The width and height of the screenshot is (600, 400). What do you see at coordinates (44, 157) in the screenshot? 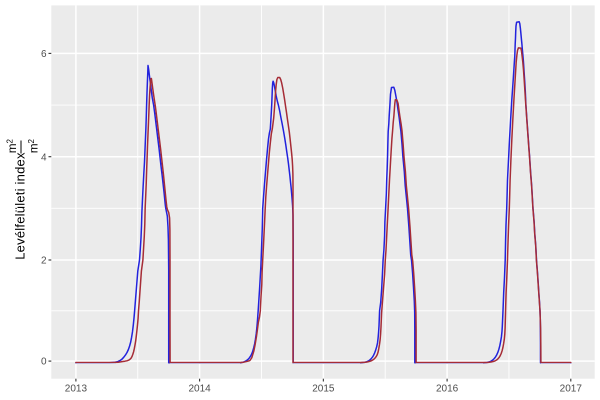
I see `svg-text: 4` at bounding box center [44, 157].